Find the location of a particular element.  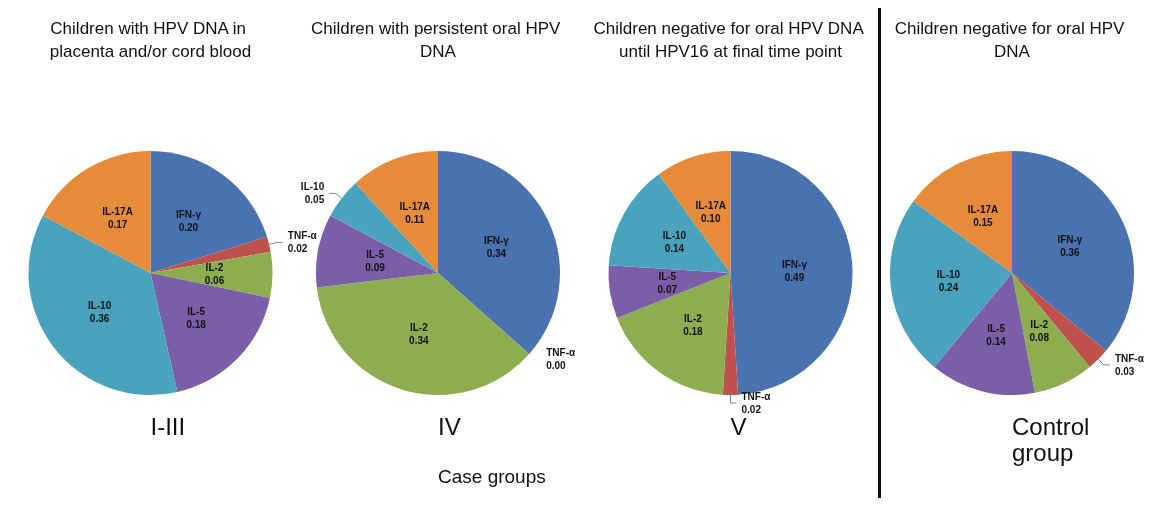

chart-title: Children with persistent oral HPV DNA is located at coordinates (438, 40).